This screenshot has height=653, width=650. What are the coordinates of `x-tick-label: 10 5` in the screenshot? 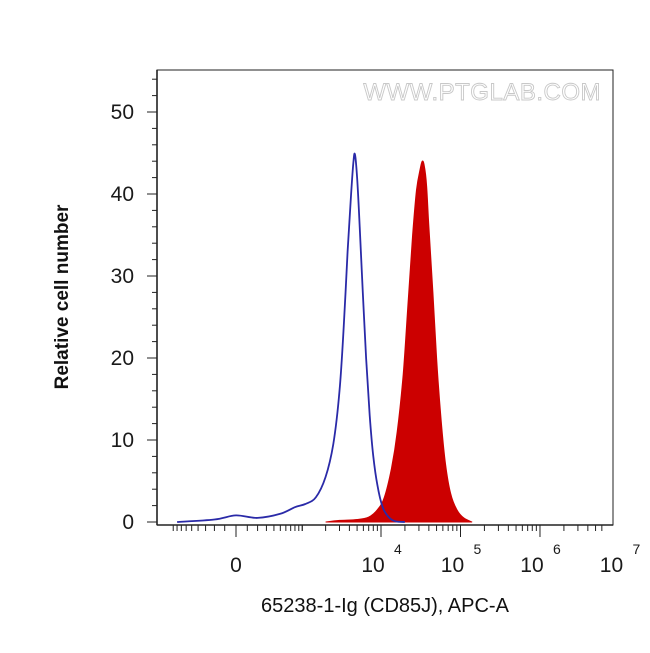 It's located at (461, 559).